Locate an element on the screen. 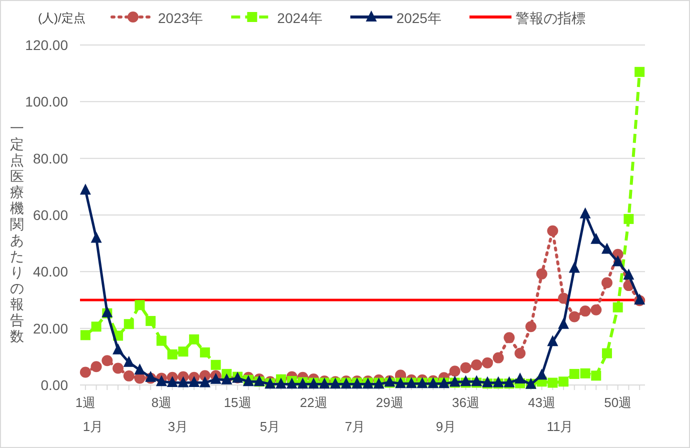 The image size is (690, 448). x-tick-label: 1週 is located at coordinates (85, 402).